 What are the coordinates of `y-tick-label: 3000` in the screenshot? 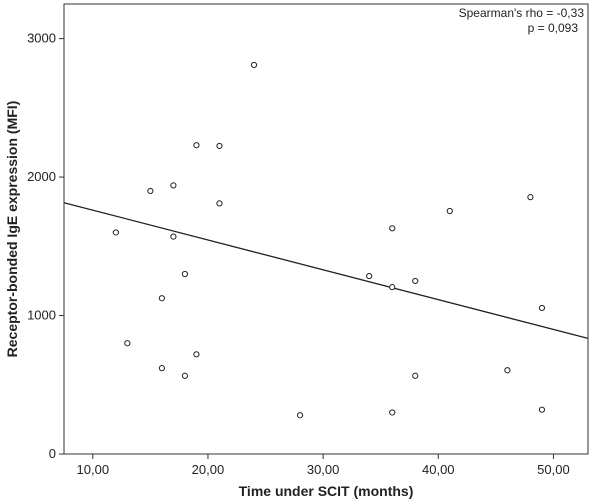 It's located at (41, 38).